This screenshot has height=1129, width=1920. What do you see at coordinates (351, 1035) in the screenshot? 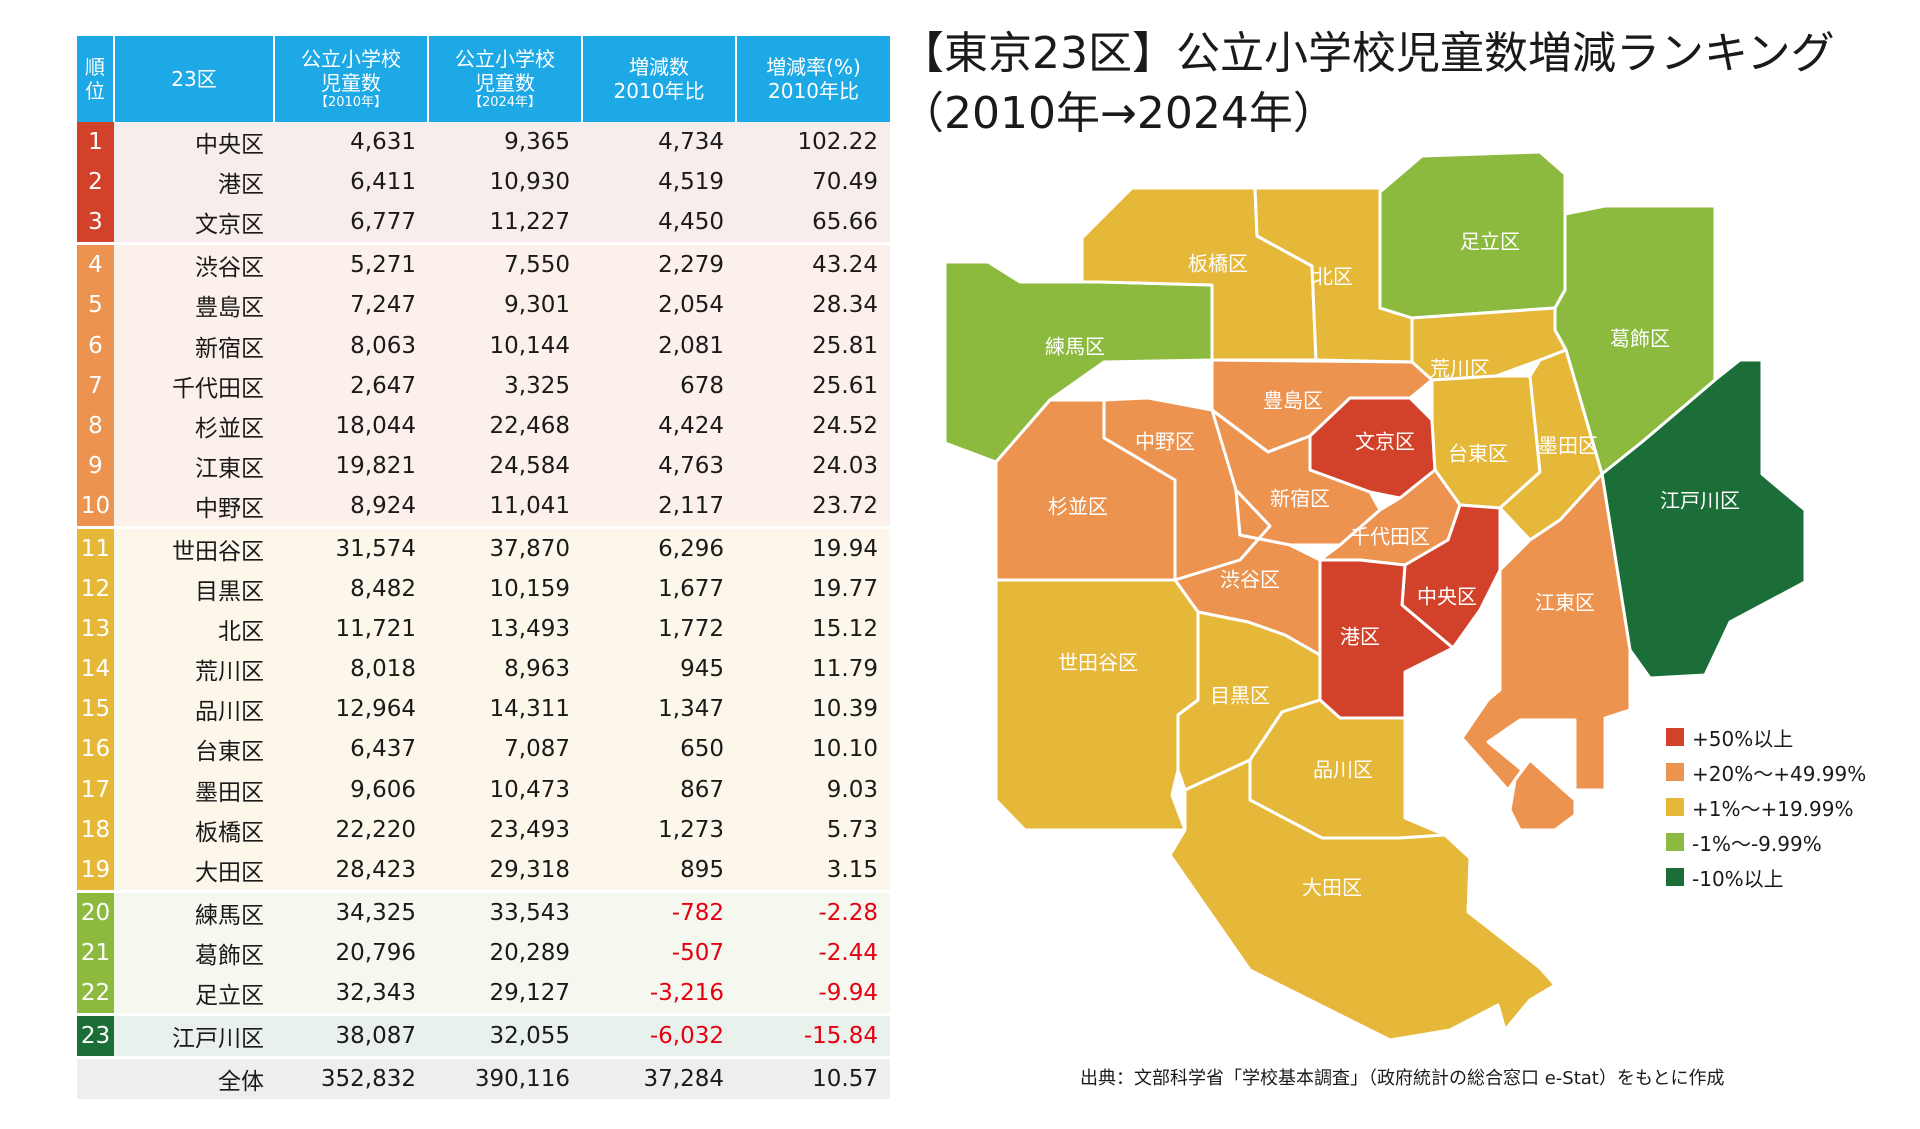
I see `c2010-cell: 38,087` at bounding box center [351, 1035].